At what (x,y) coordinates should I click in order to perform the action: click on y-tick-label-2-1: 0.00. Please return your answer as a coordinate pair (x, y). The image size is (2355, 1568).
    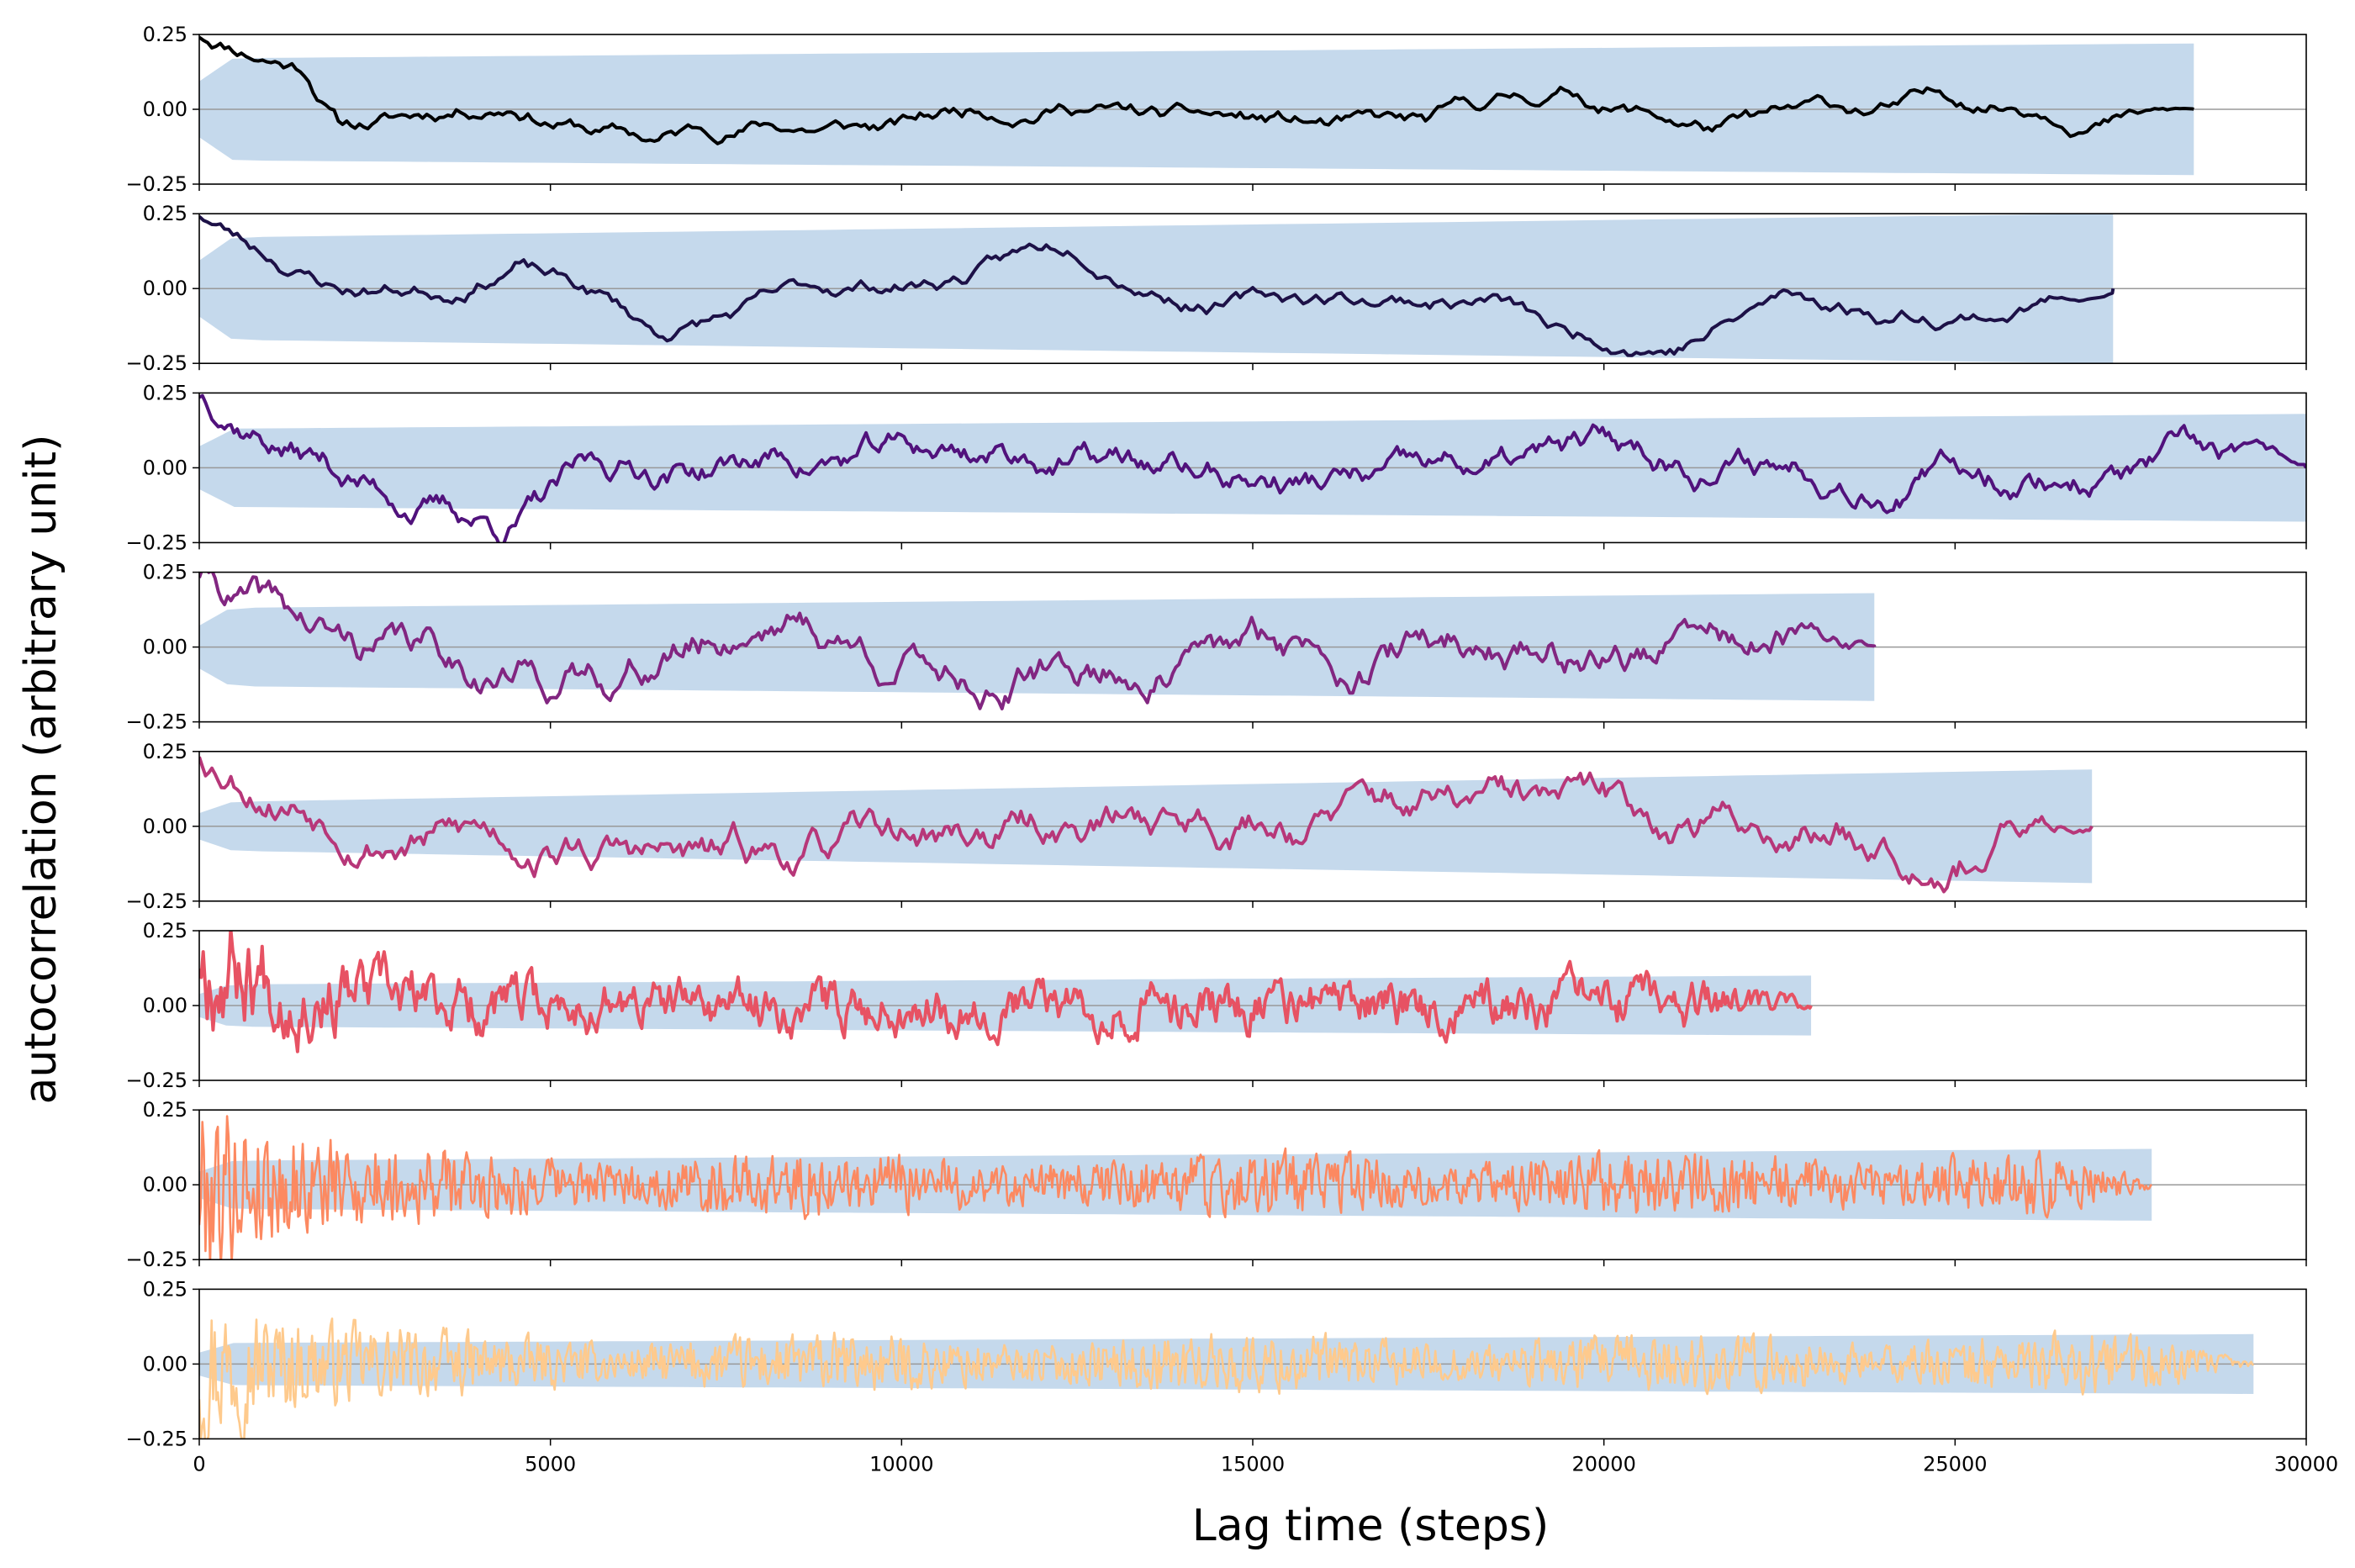
    Looking at the image, I should click on (165, 288).